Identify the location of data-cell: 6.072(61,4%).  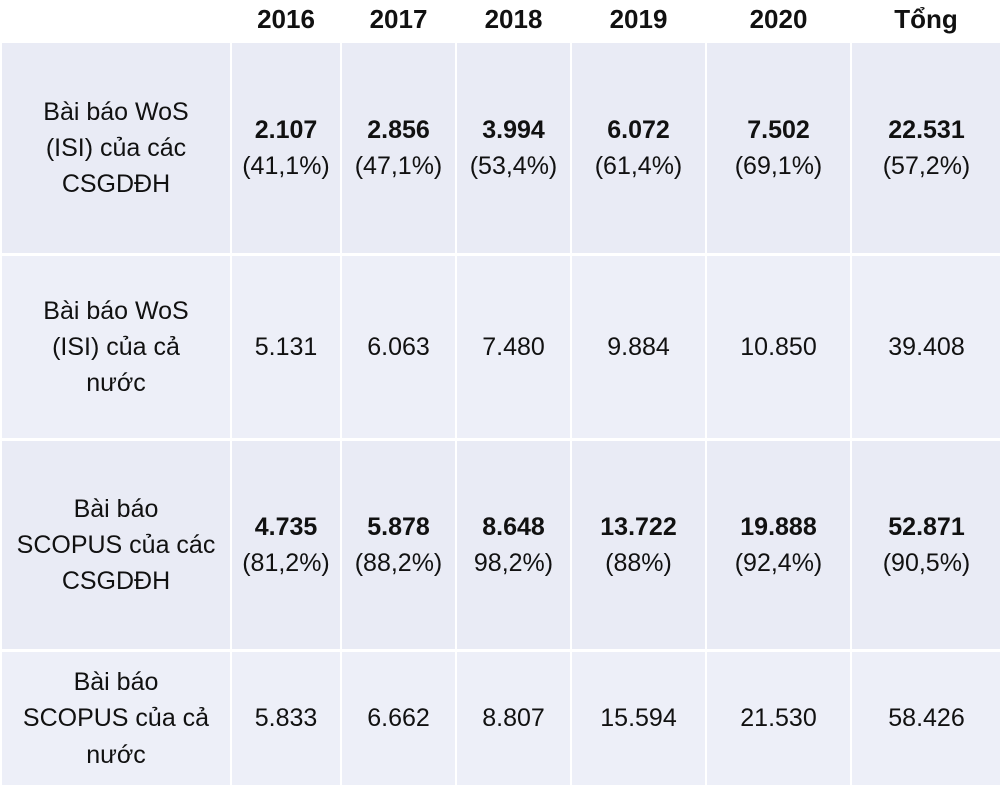
(638, 148).